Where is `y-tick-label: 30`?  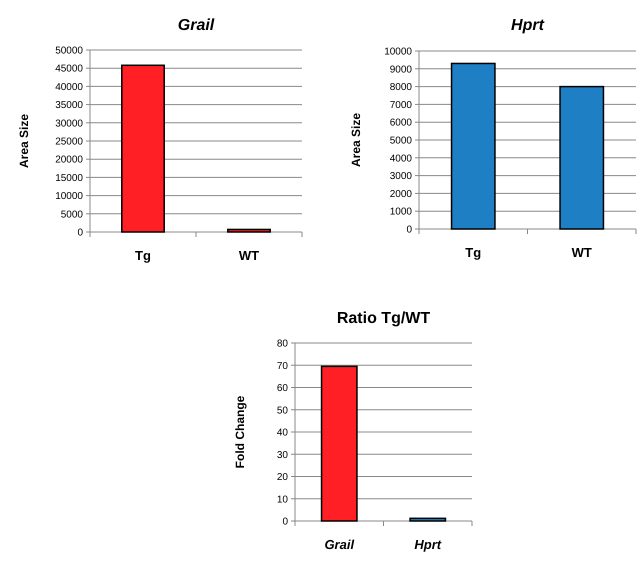
y-tick-label: 30 is located at coordinates (282, 455).